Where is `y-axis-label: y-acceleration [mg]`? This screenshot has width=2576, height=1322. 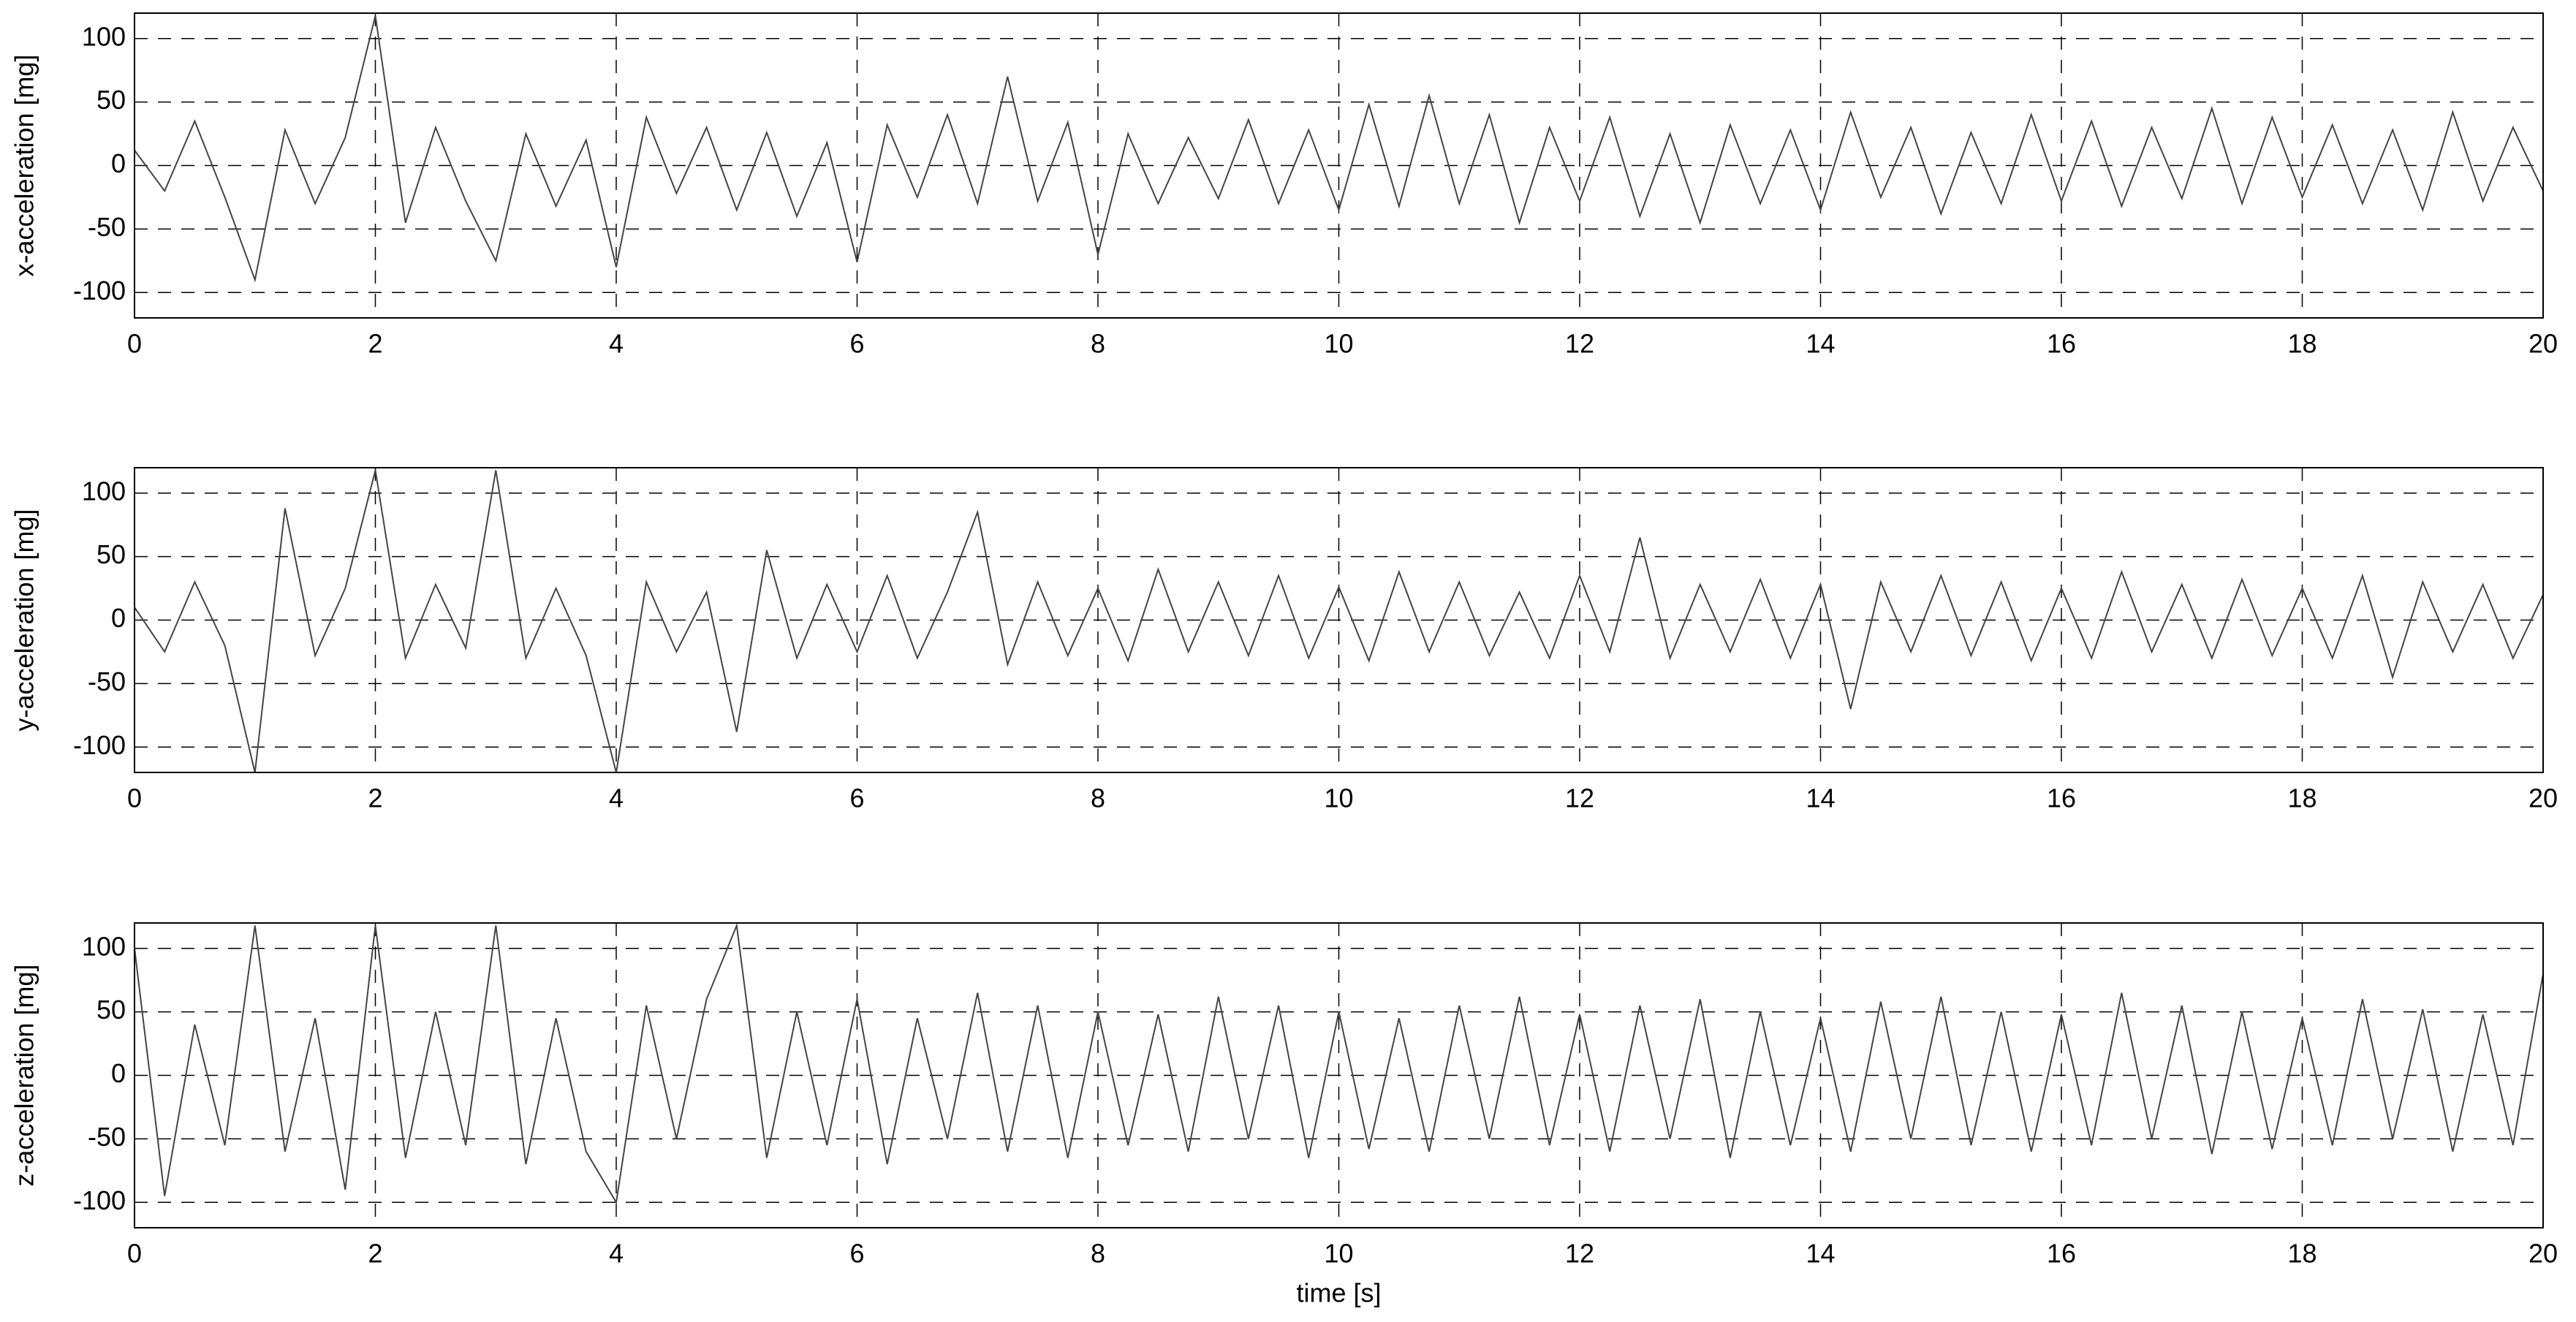 y-axis-label: y-acceleration [mg] is located at coordinates (24, 620).